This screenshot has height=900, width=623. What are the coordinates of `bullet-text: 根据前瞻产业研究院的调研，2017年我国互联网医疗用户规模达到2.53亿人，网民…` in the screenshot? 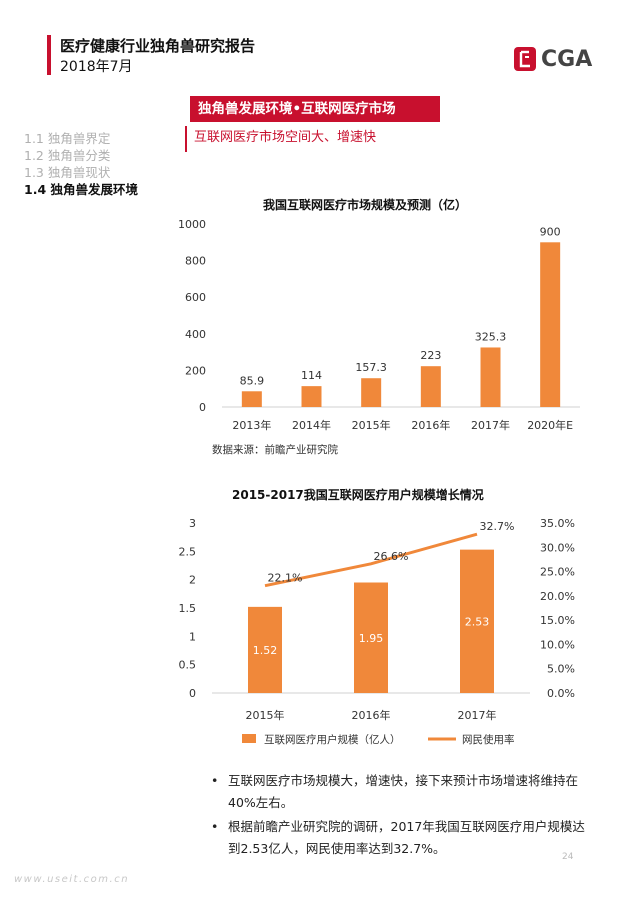 It's located at (406, 837).